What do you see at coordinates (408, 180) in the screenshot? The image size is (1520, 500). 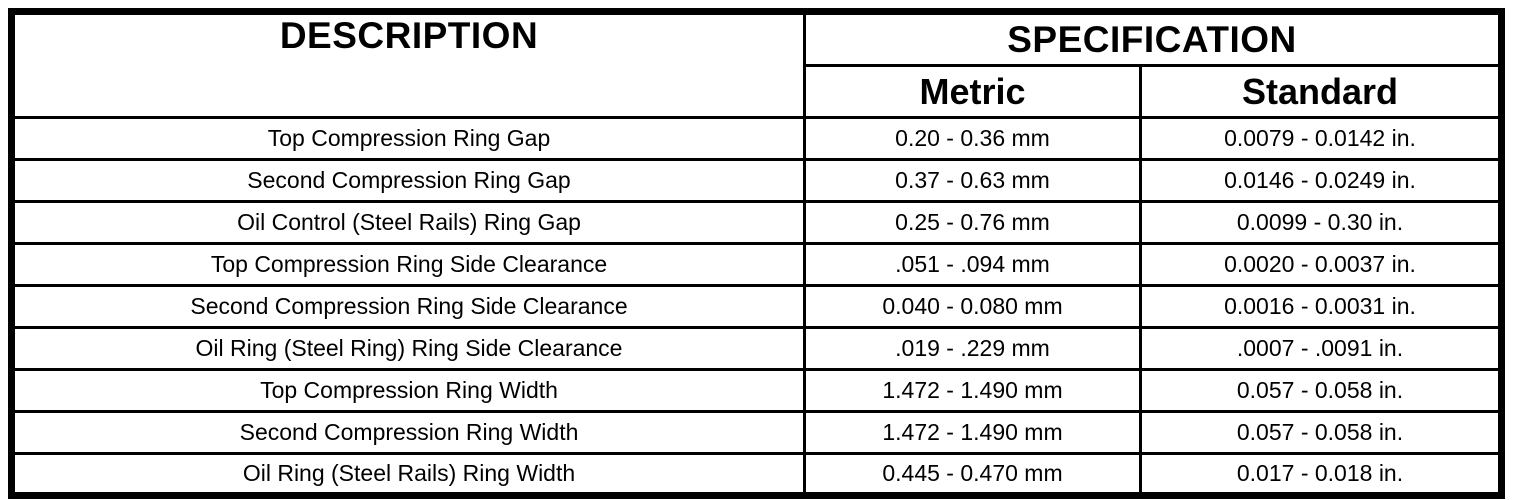 I see `description-cell: Second Compression Ring Gap` at bounding box center [408, 180].